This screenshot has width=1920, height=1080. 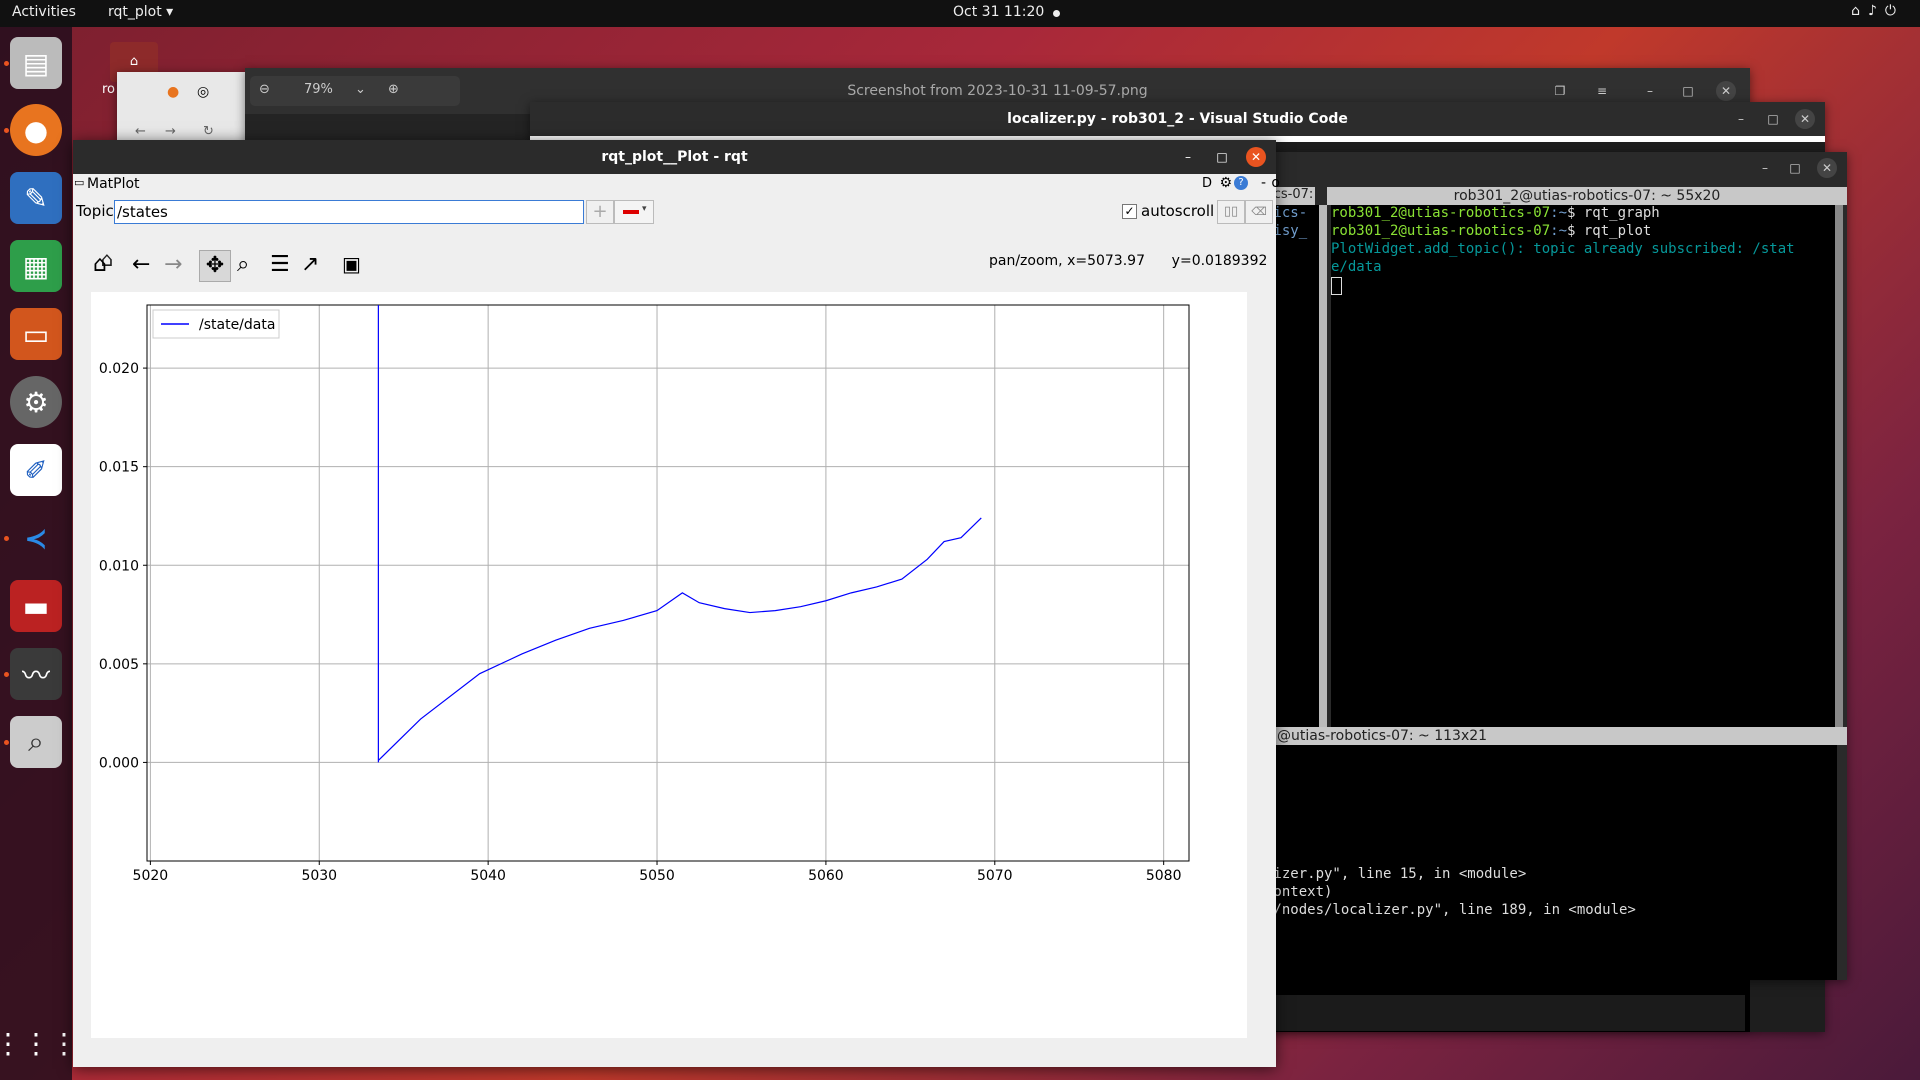 I want to click on dock: ▤ ● ✎ ▦ ▭ ⚙ ✐ ≺ ▬ 〰 ⌕ ⋮⋮⋮, so click(x=39, y=553).